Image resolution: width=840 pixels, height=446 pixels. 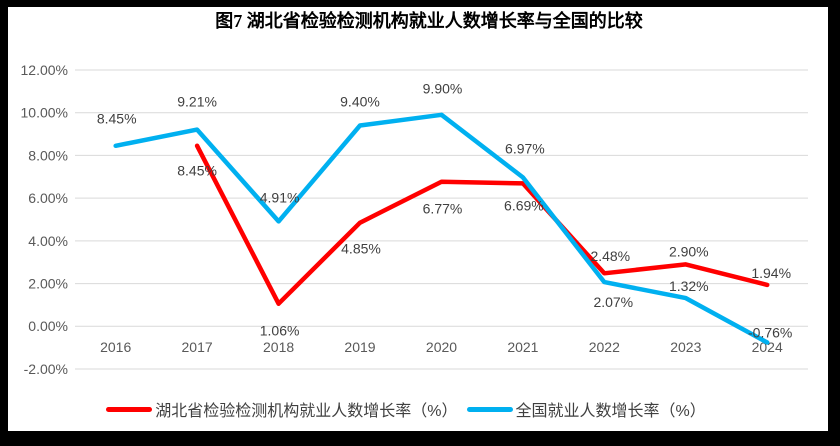 I want to click on y-axis-tick-label: 10.00%, so click(x=44, y=113).